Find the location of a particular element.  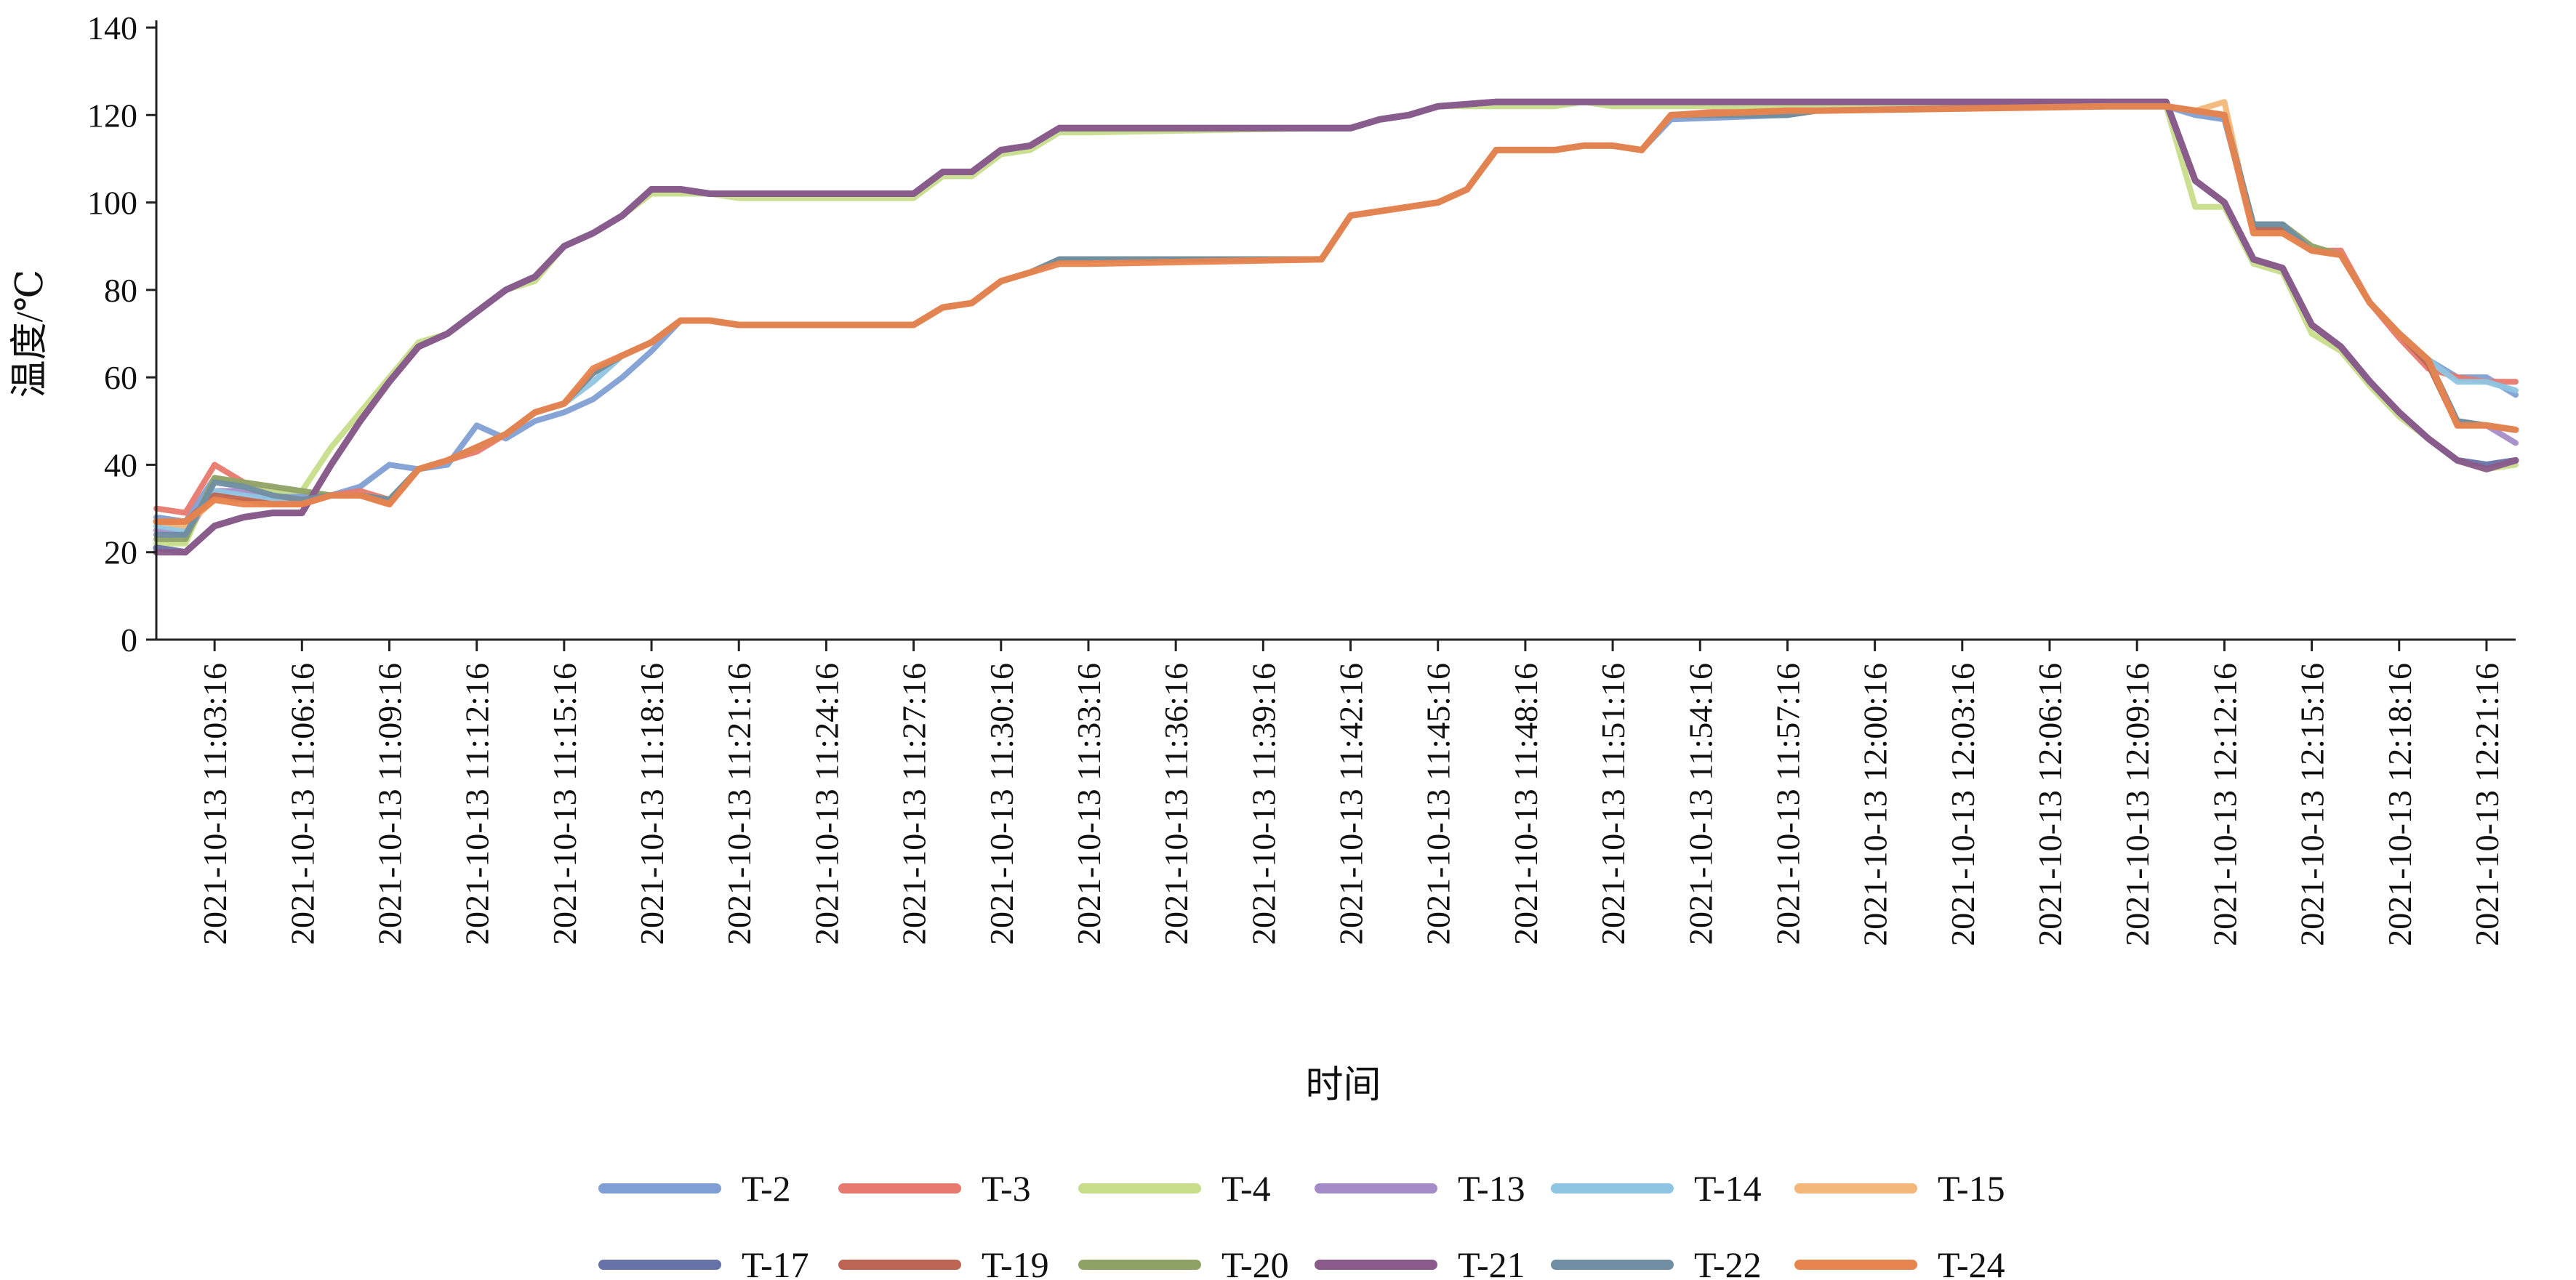

x-tick-label: 2021-10-13 11:09:16 is located at coordinates (389, 804).